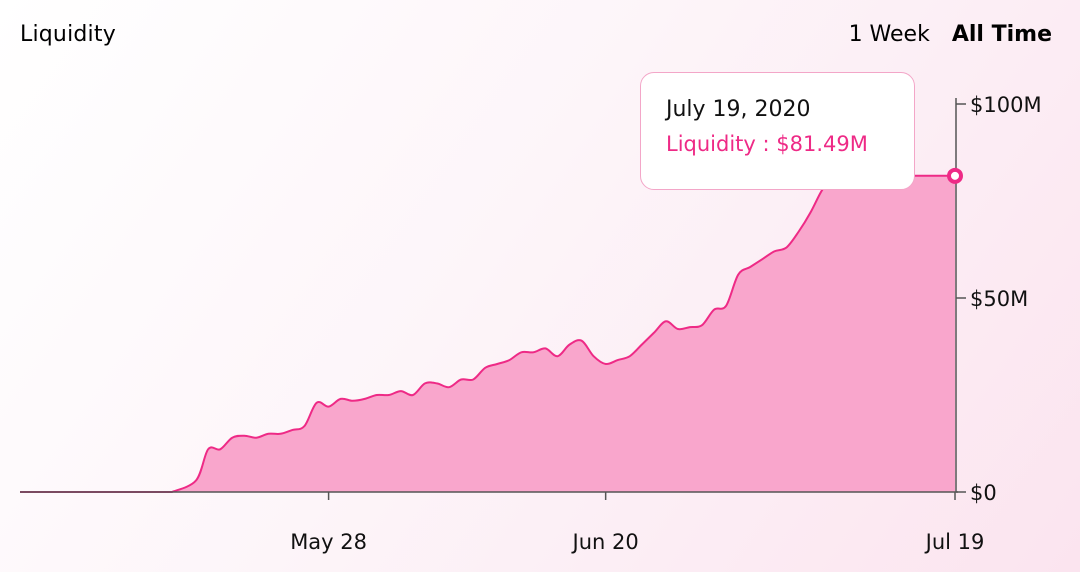 The width and height of the screenshot is (1080, 572). What do you see at coordinates (889, 34) in the screenshot?
I see `range-1-week-button: 1 Week` at bounding box center [889, 34].